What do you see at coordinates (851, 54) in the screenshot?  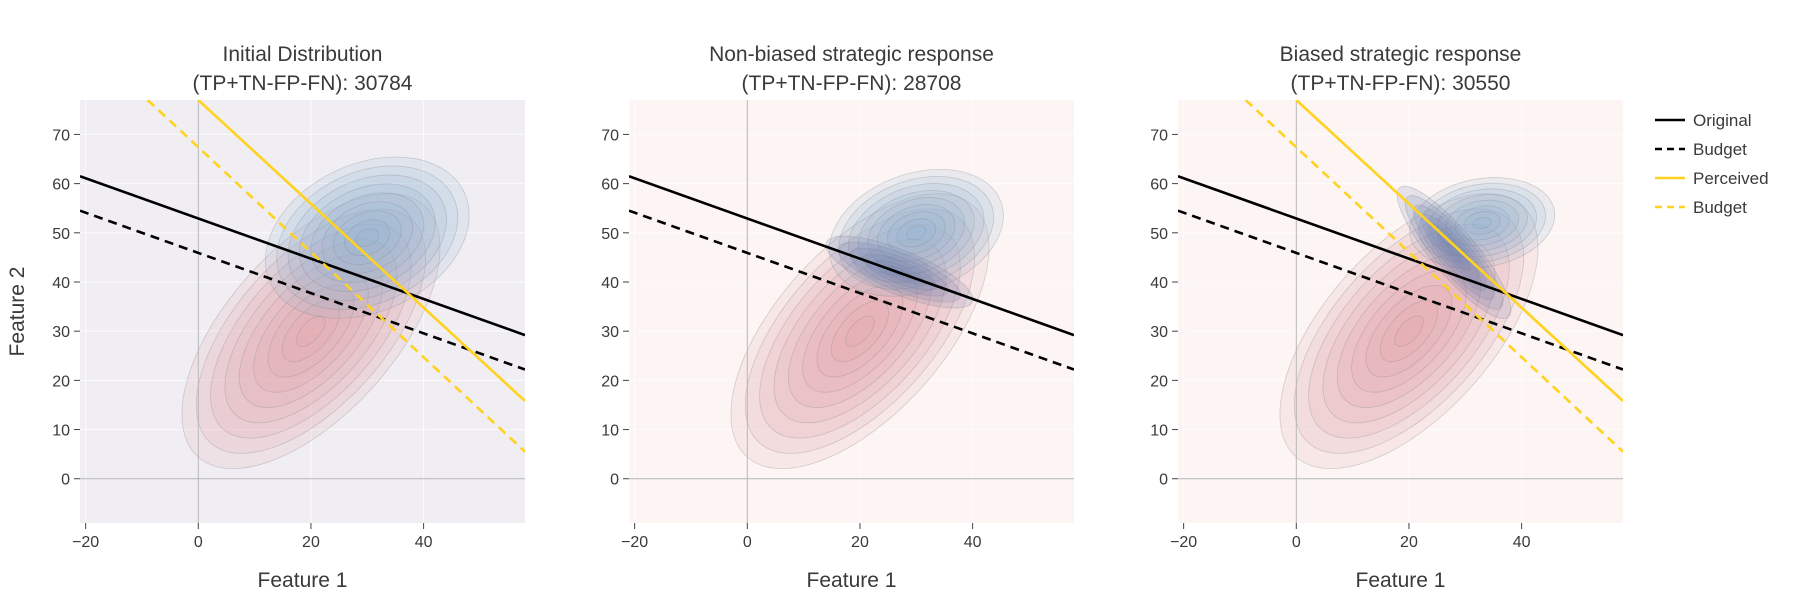 I see `panel-title: Non-biased strategic response` at bounding box center [851, 54].